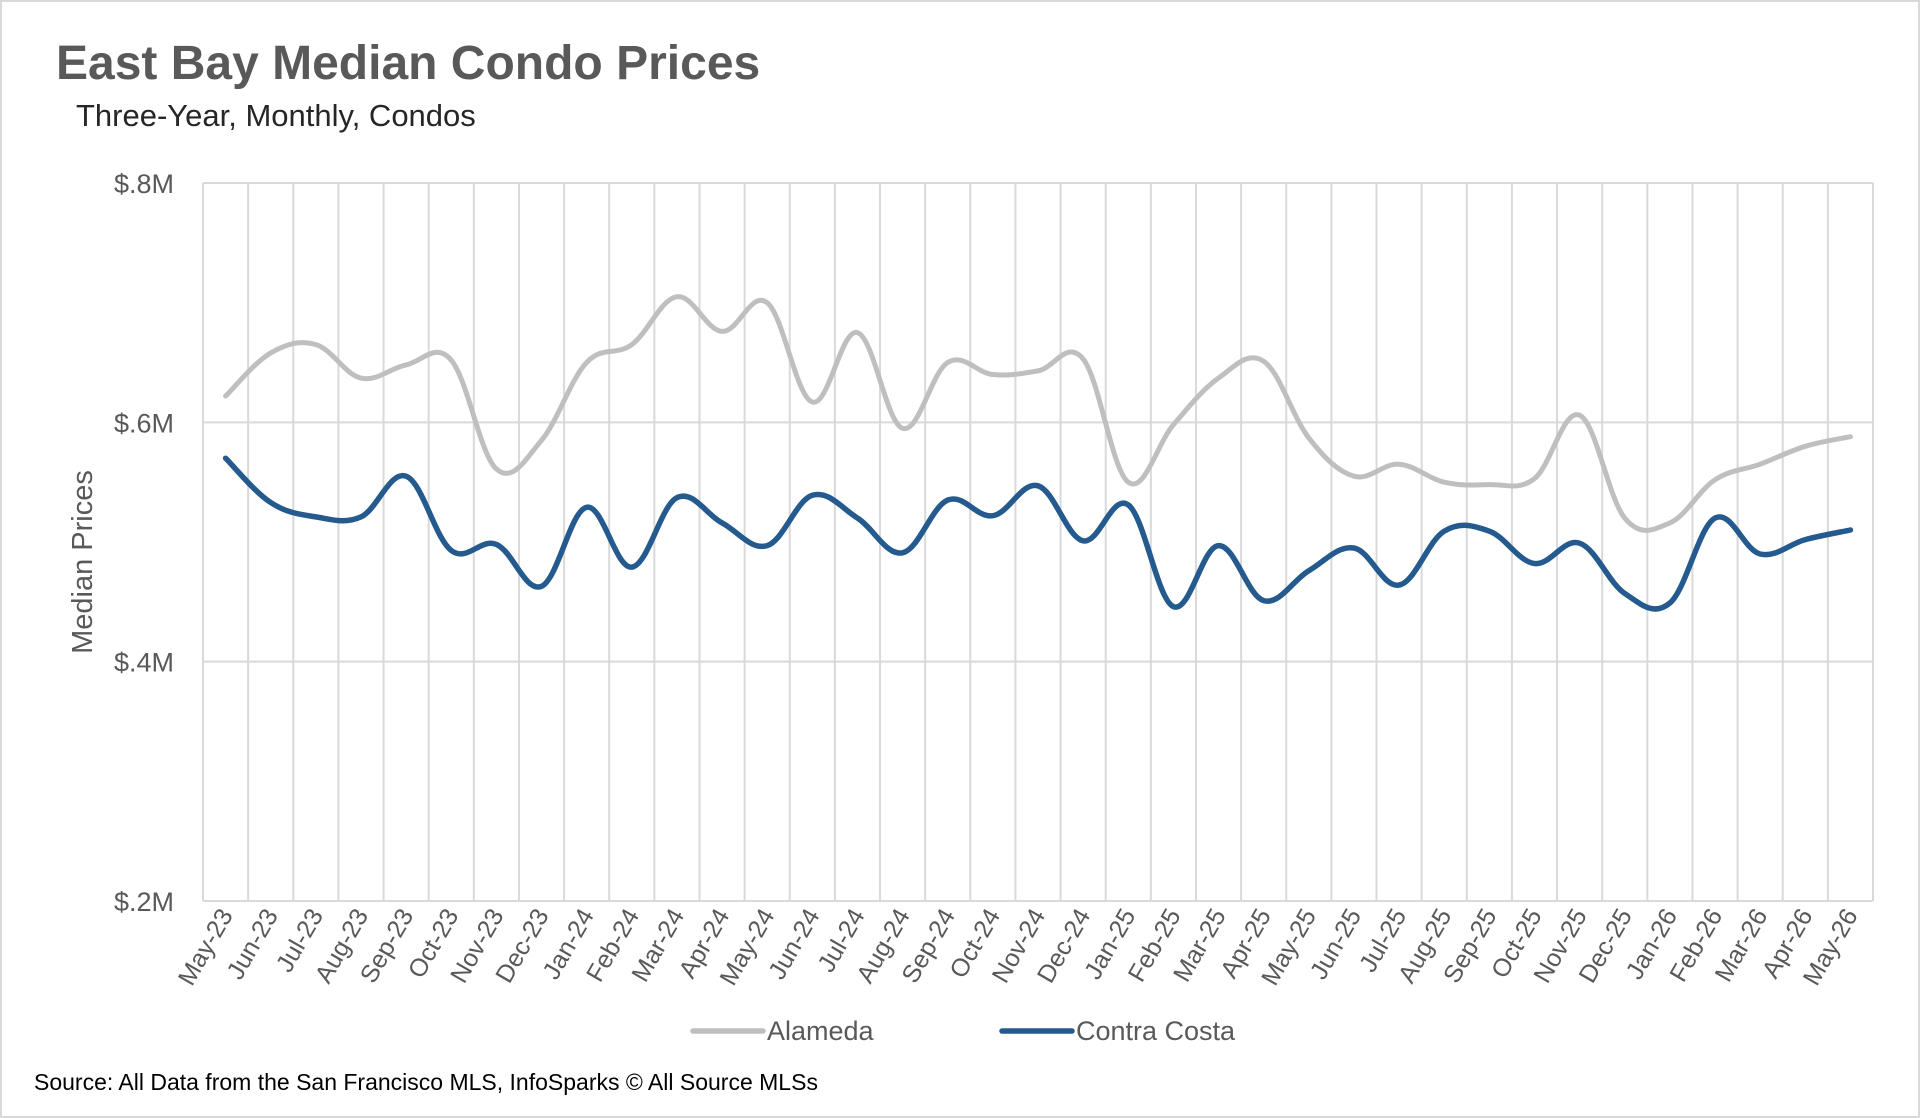  What do you see at coordinates (276, 115) in the screenshot?
I see `chart-subtitle: Three-Year, Monthly, Condos` at bounding box center [276, 115].